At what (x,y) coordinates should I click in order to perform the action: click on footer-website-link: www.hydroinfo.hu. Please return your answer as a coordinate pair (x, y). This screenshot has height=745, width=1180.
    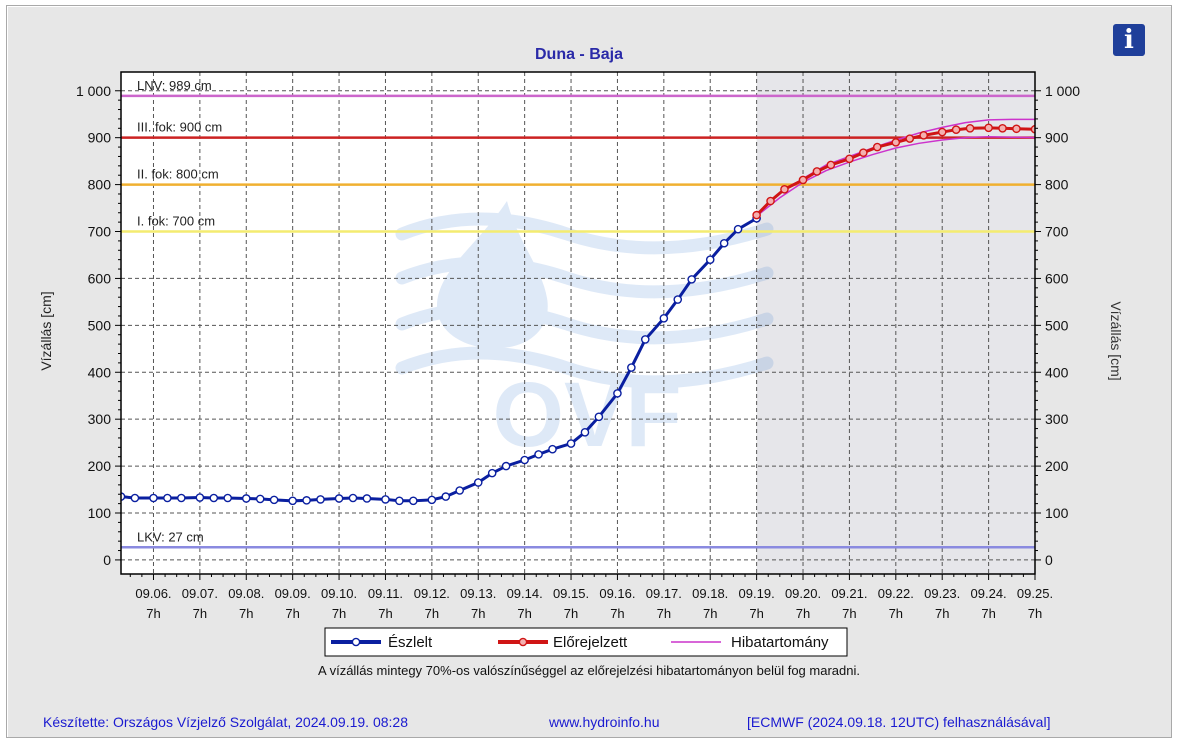
    Looking at the image, I should click on (604, 722).